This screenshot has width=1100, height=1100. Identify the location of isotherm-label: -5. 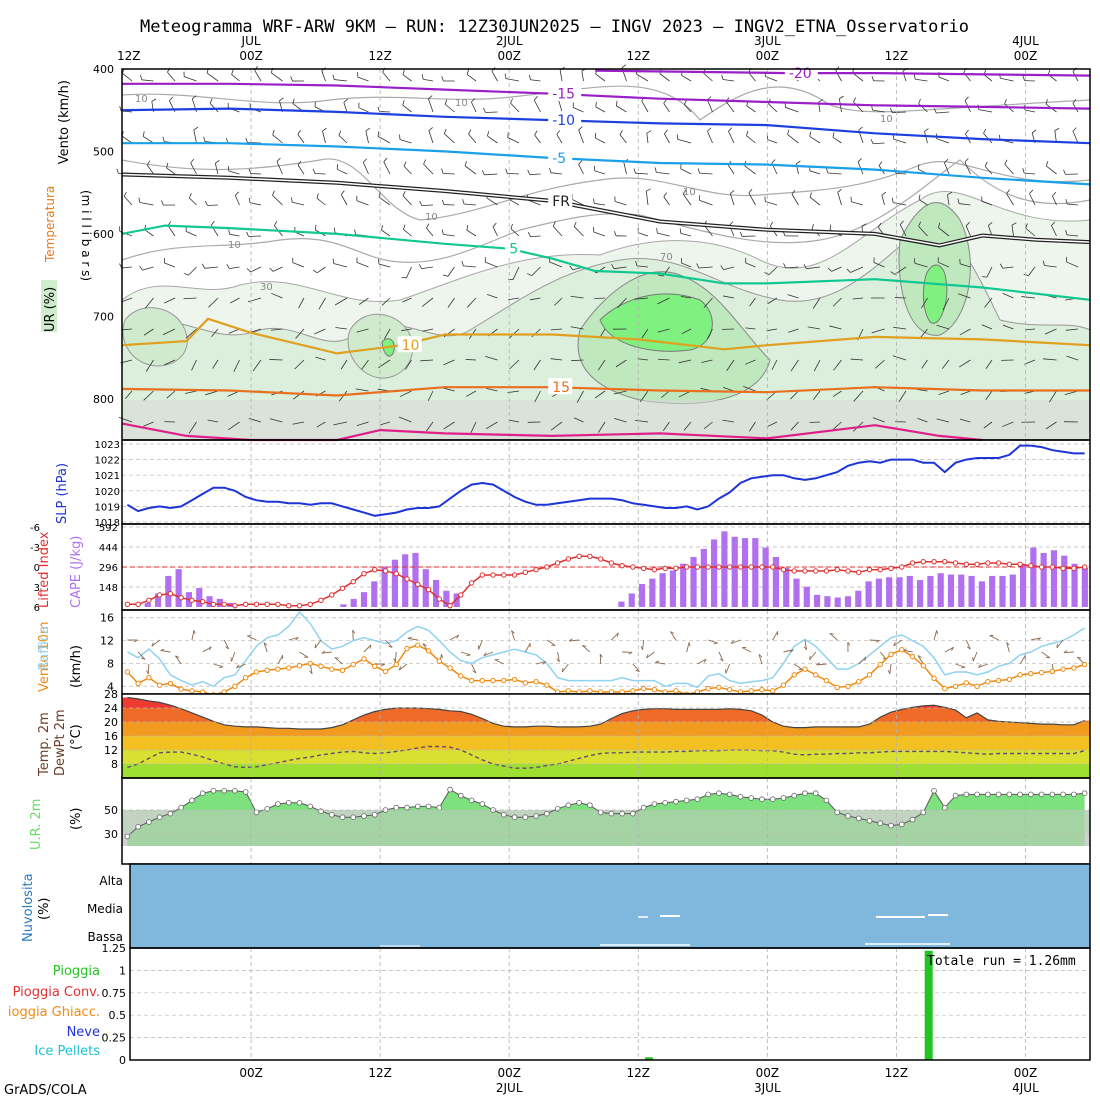
(559, 159).